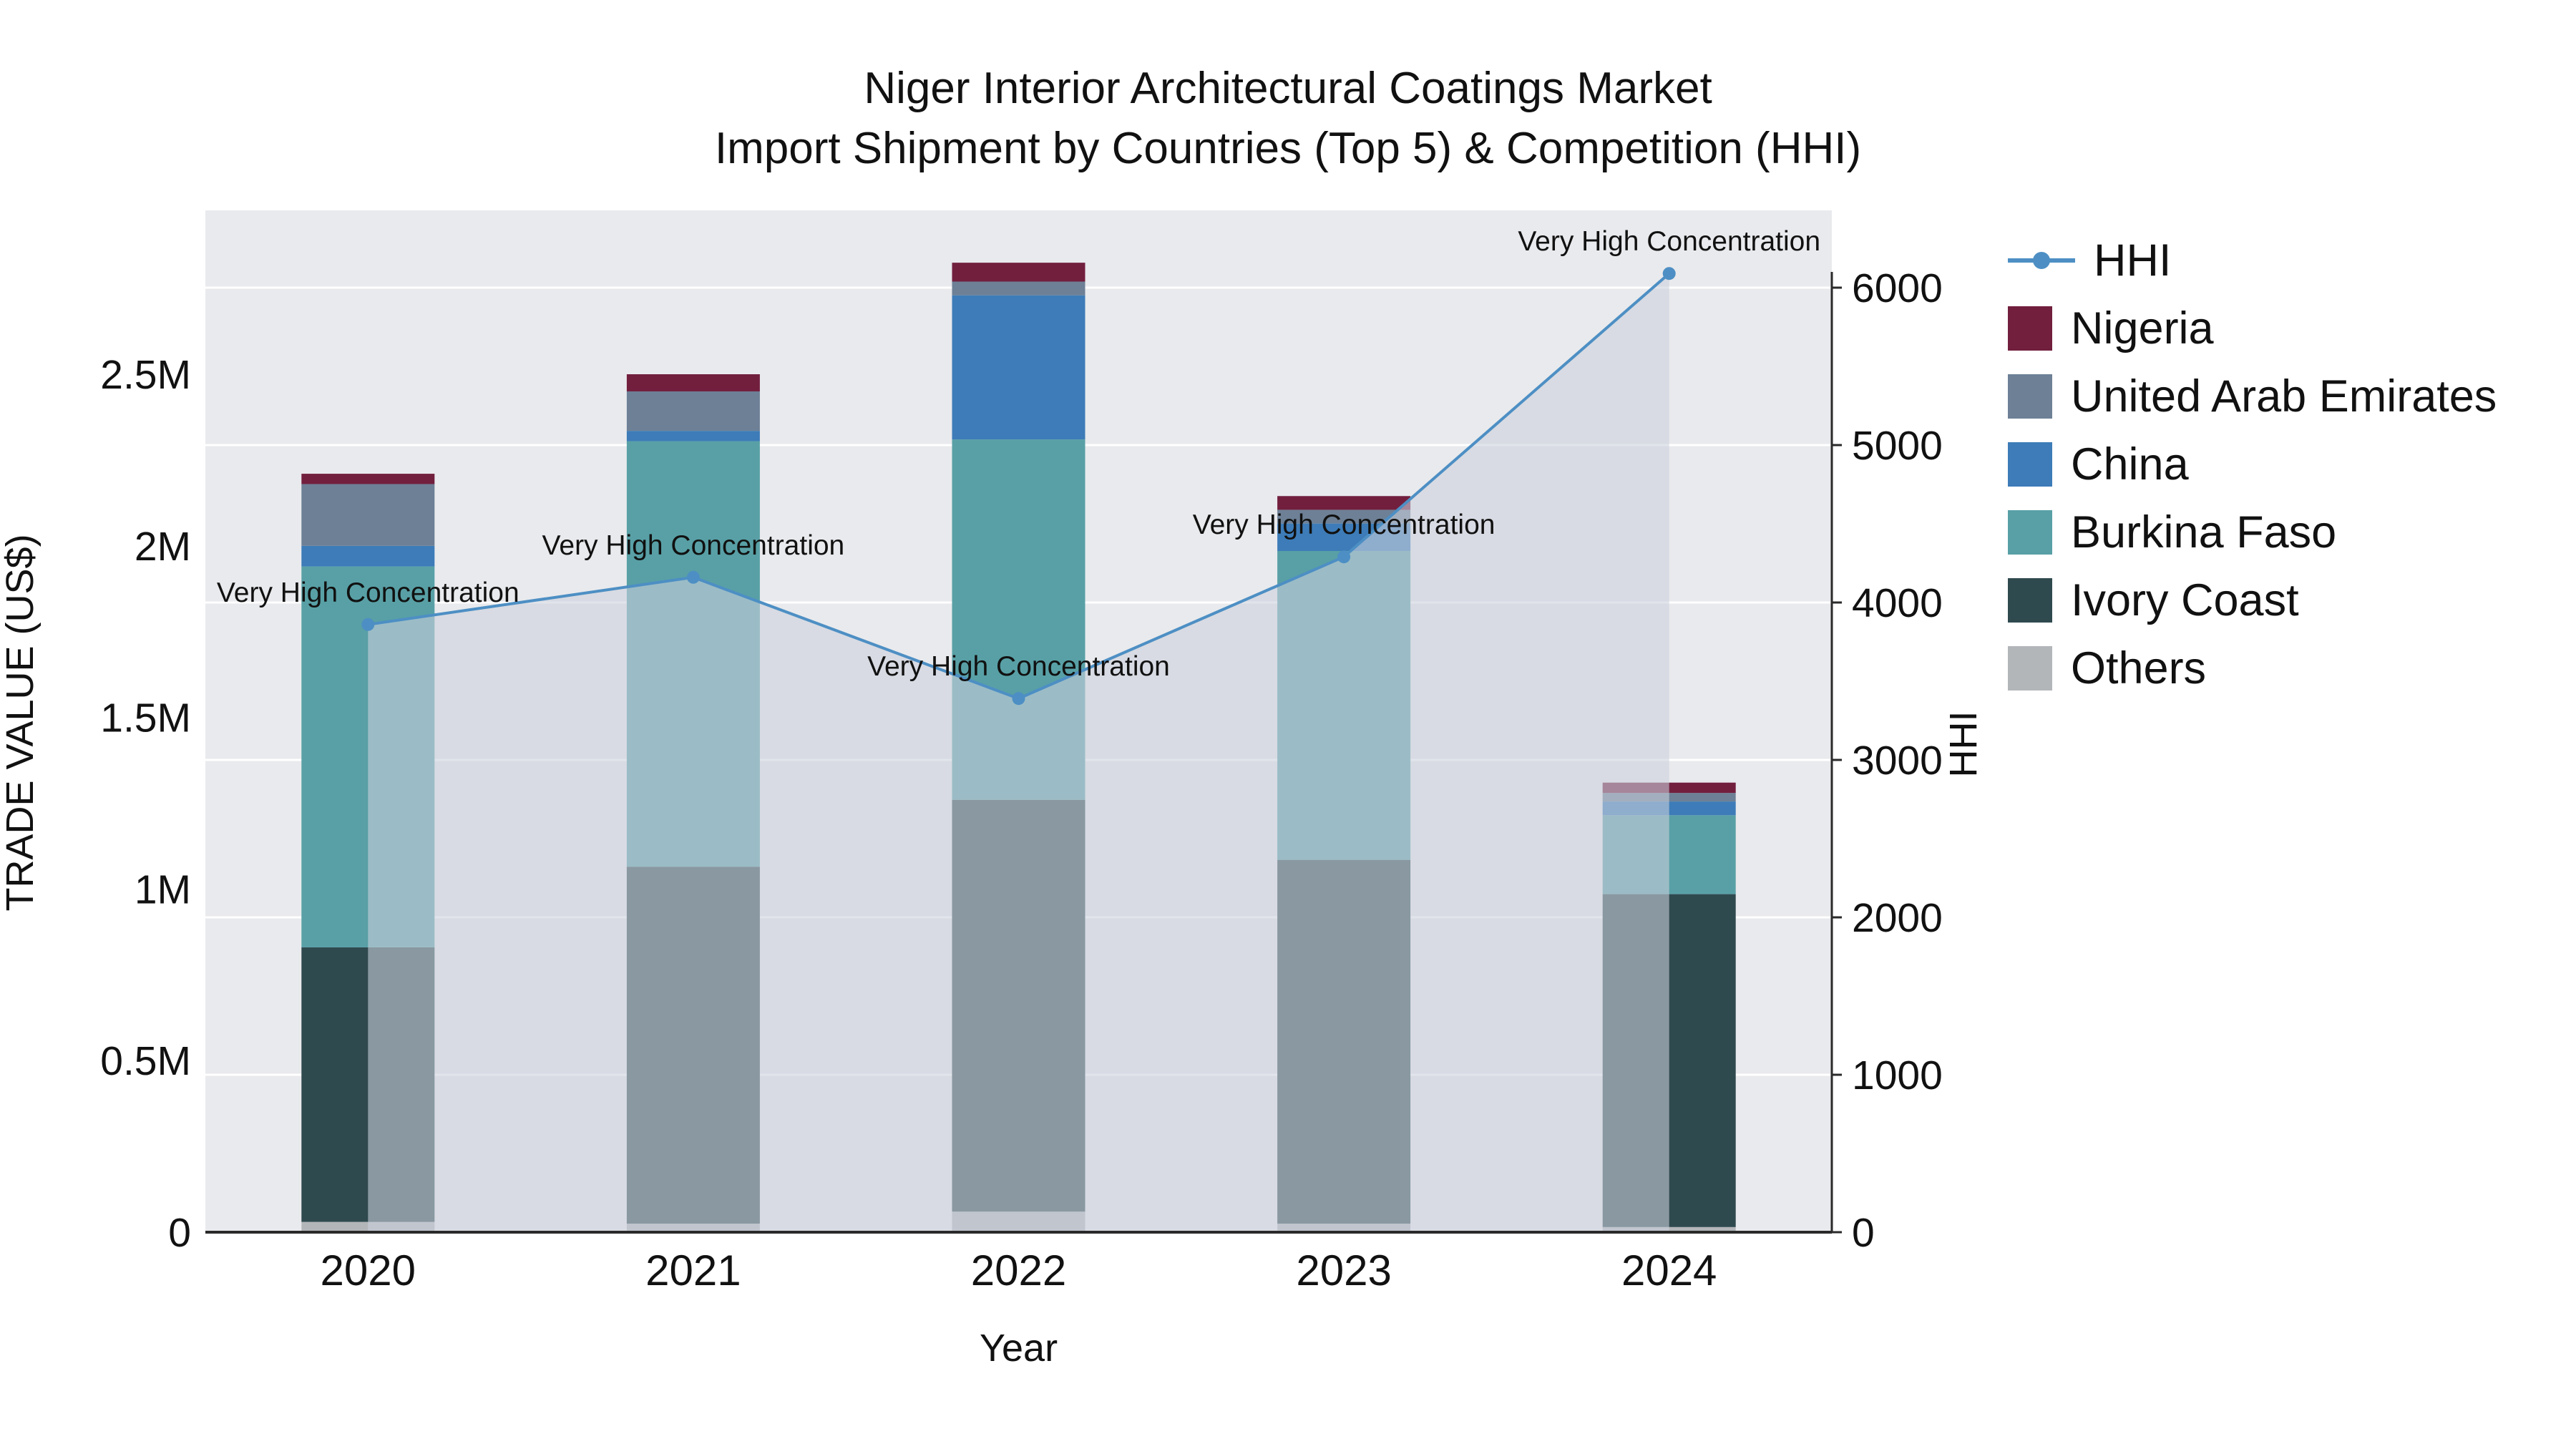 Image resolution: width=2576 pixels, height=1449 pixels. What do you see at coordinates (1897, 918) in the screenshot?
I see `right-tick-label: 2000` at bounding box center [1897, 918].